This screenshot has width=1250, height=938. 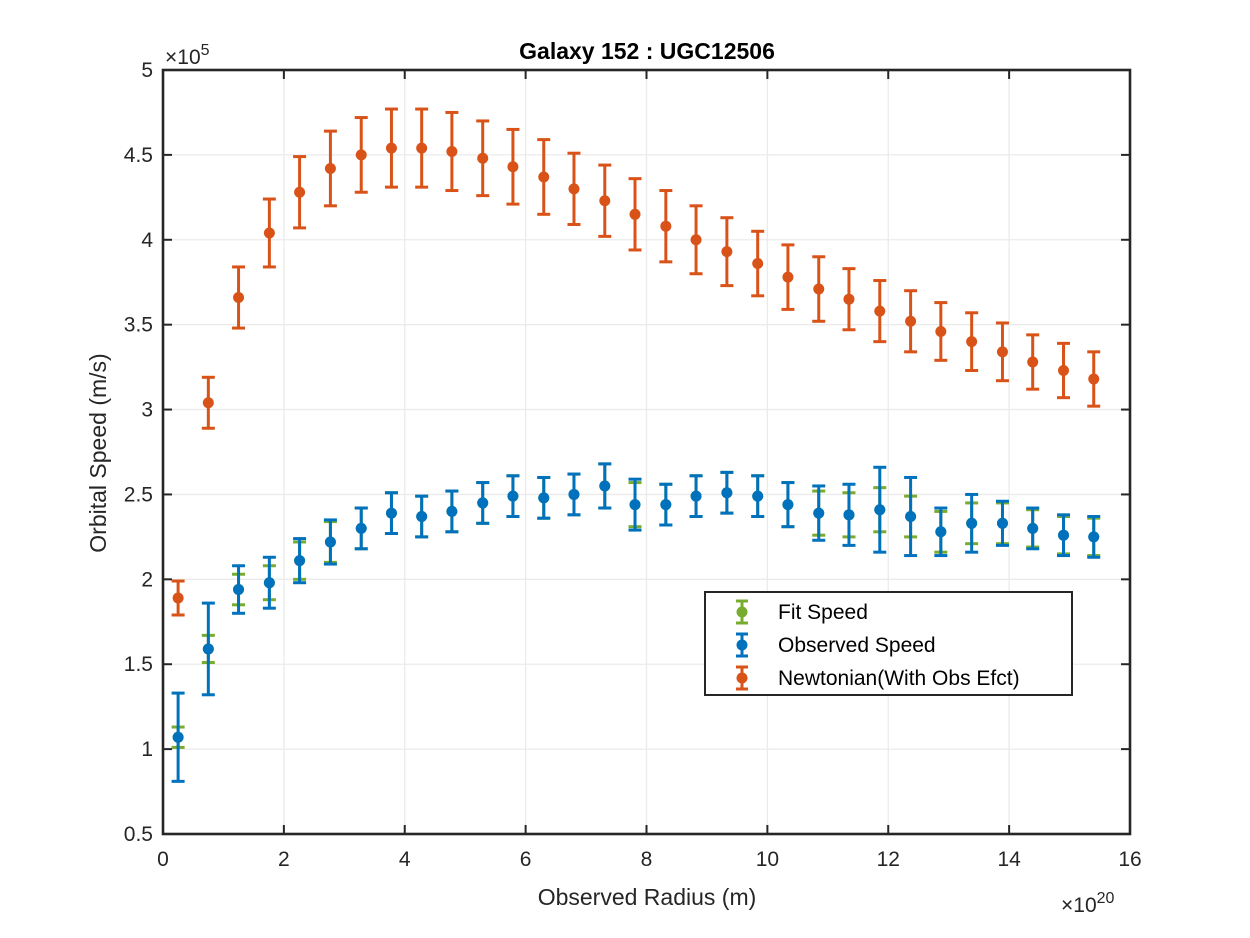 I want to click on y-tick-label: 1, so click(x=147, y=749).